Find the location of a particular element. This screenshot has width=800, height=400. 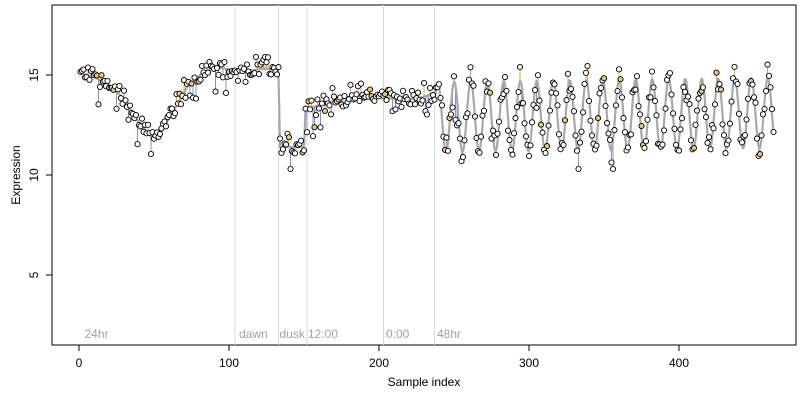

x-axis: 0 100 200 300 400 is located at coordinates (382, 357).